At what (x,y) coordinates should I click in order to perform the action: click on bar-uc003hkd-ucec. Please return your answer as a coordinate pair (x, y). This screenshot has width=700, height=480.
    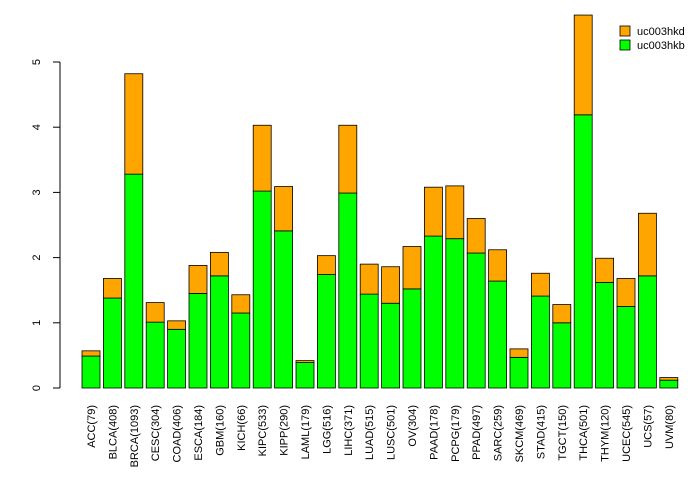
    Looking at the image, I should click on (626, 292).